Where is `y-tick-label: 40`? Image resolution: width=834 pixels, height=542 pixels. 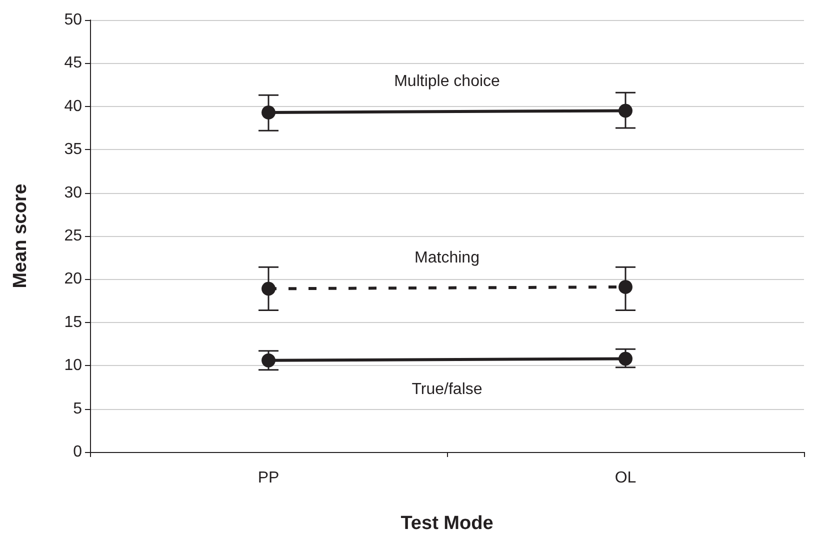 y-tick-label: 40 is located at coordinates (73, 106).